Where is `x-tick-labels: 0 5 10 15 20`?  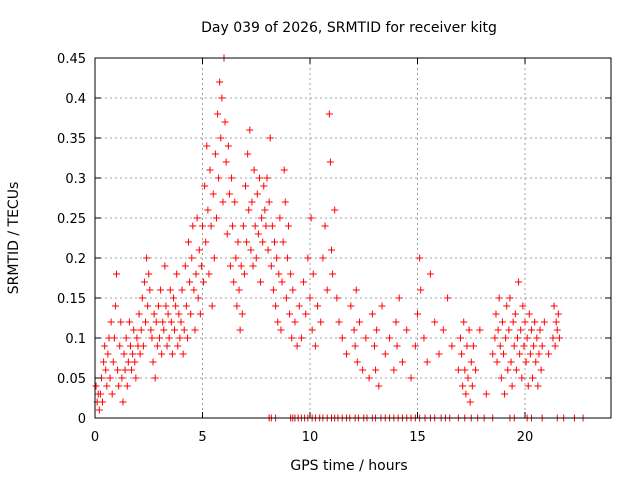
x-tick-labels: 0 5 10 15 20 is located at coordinates (312, 437).